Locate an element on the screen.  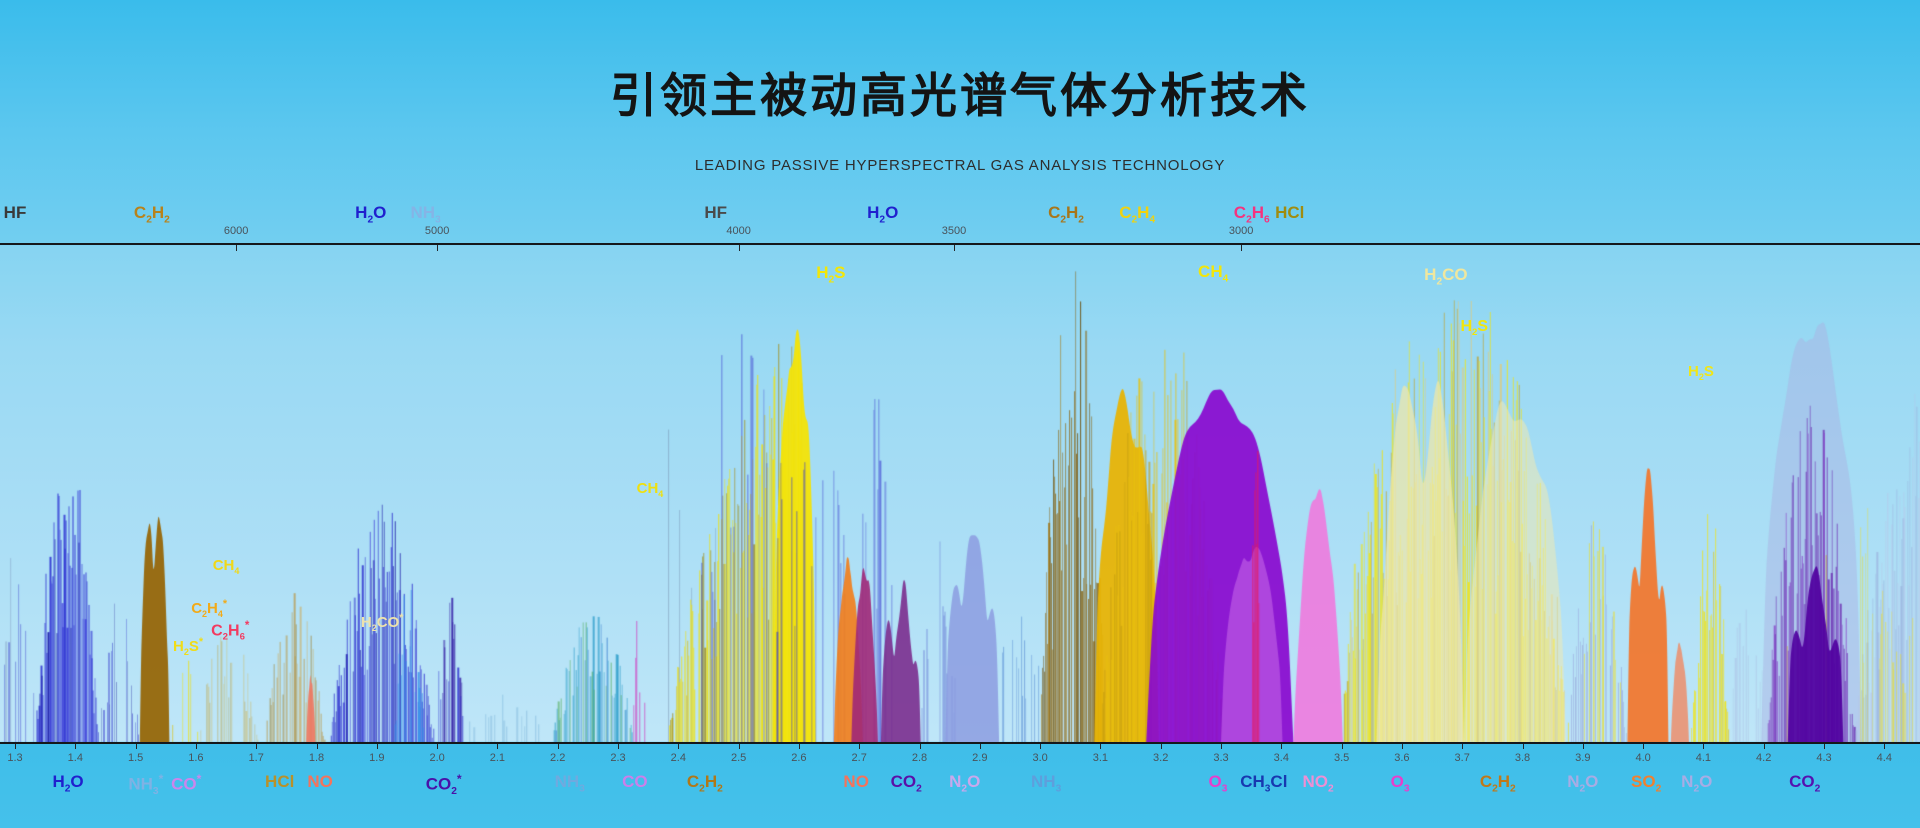
wavelength-tick-label: 3.8 is located at coordinates (1522, 758).